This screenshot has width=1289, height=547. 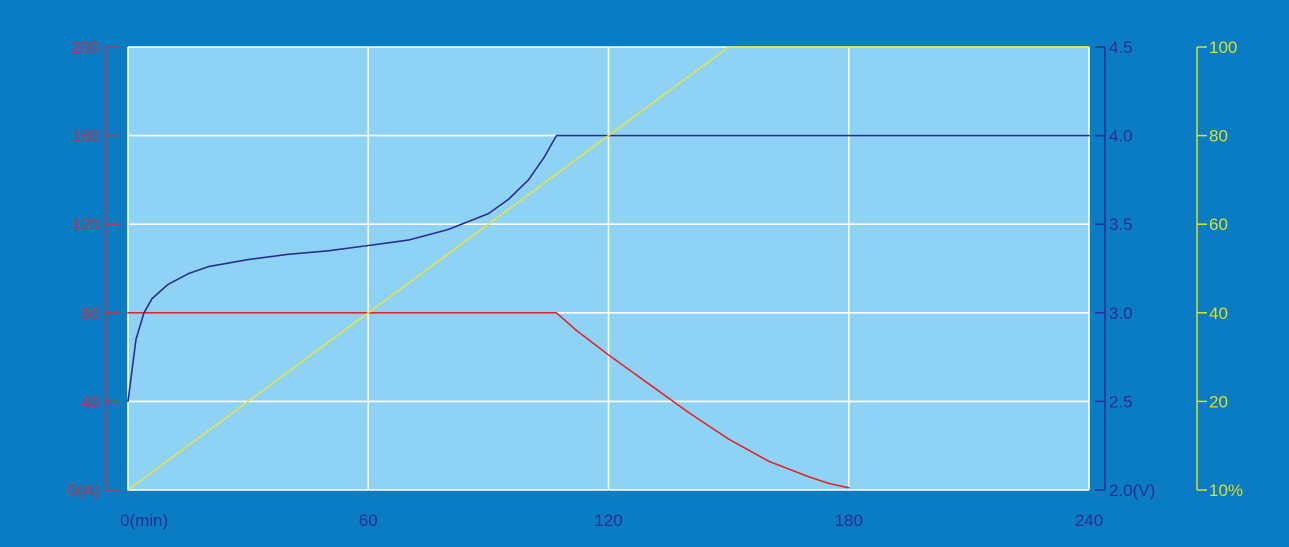 I want to click on left-axis-label-5: 200, so click(x=86, y=47).